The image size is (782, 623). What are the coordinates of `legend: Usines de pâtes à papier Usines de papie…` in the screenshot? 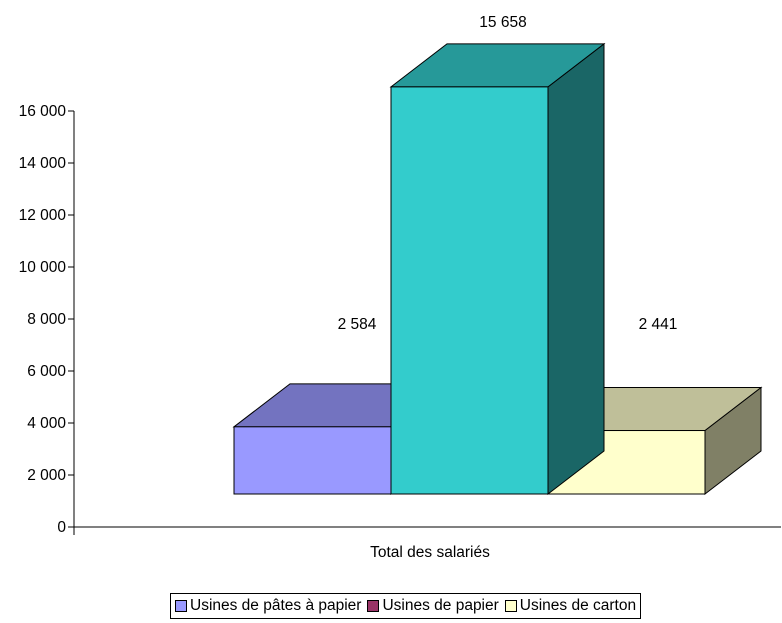 It's located at (406, 606).